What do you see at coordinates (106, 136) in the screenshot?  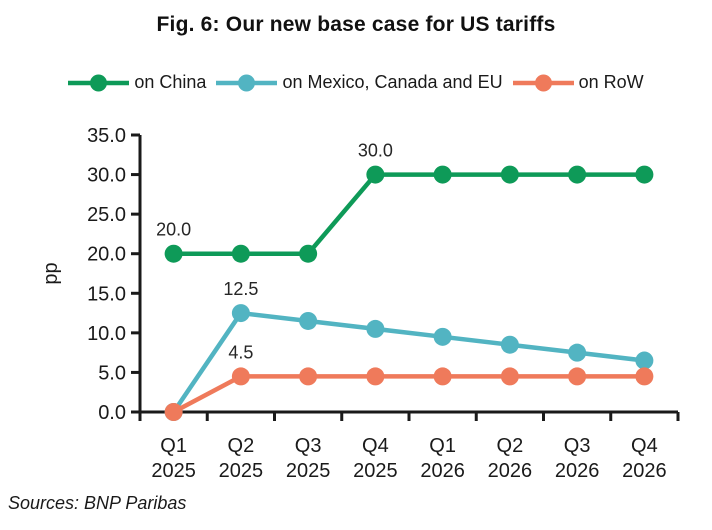 I see `svg-text: 35.0` at bounding box center [106, 136].